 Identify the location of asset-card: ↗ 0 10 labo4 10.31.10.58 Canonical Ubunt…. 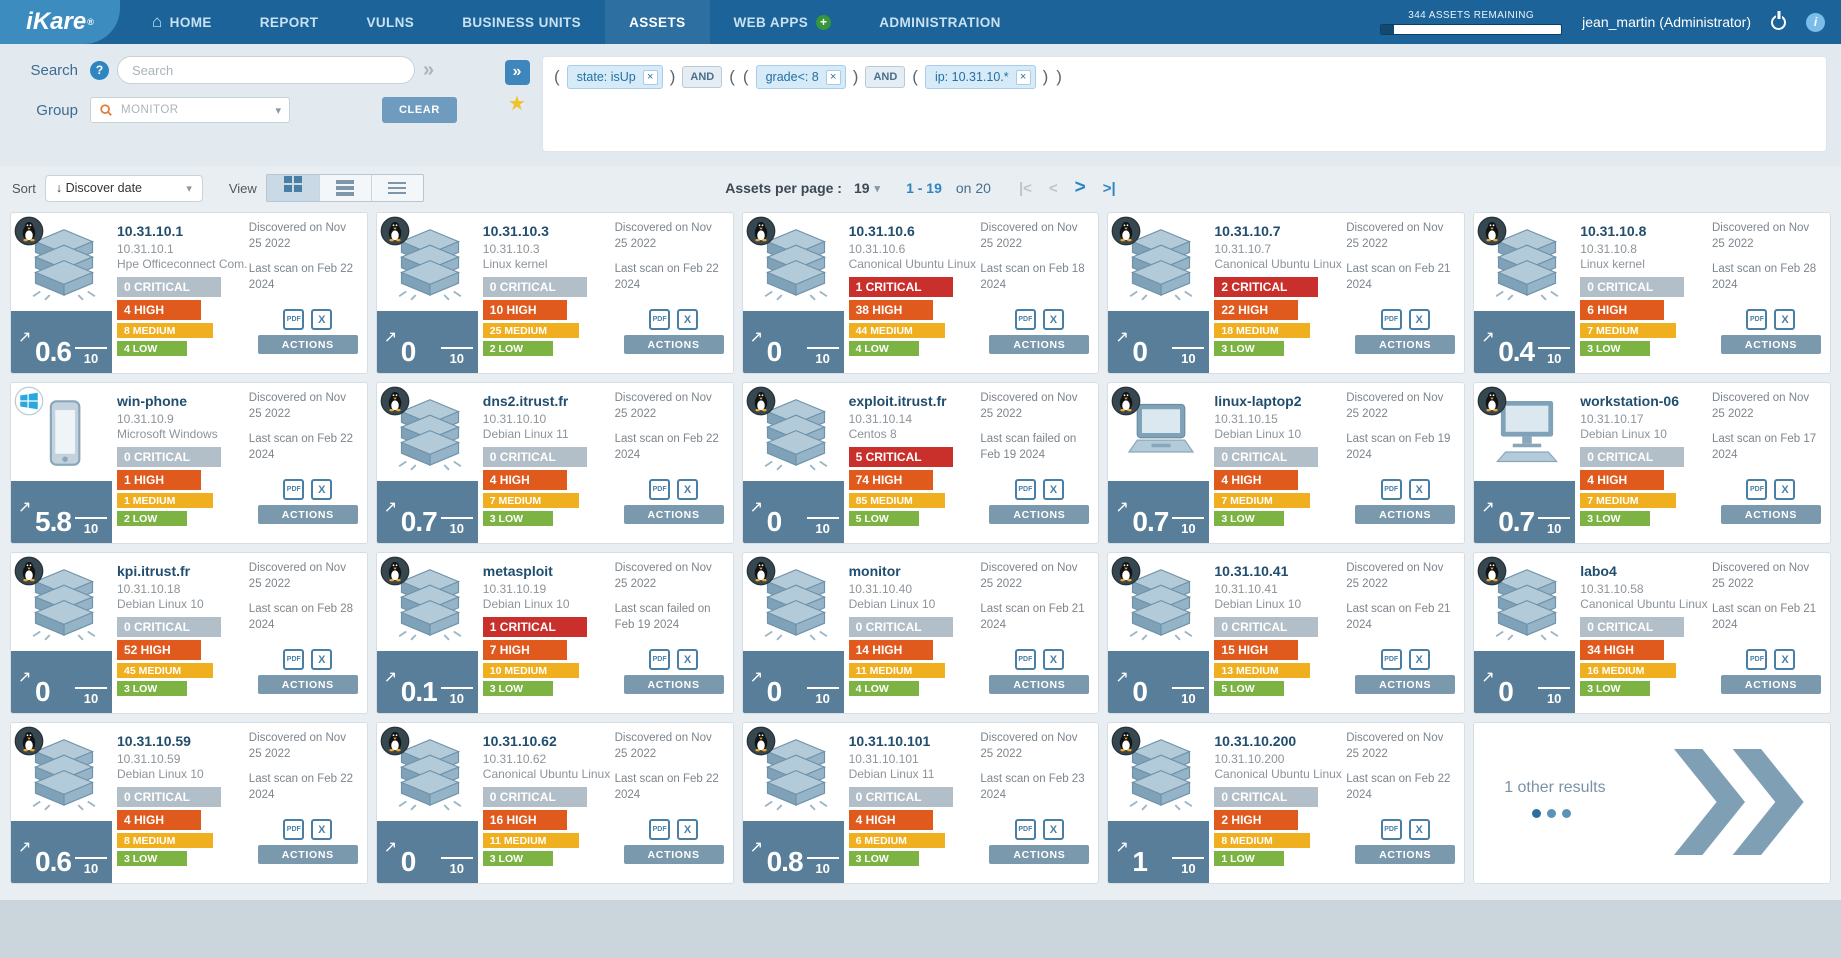
(1652, 633).